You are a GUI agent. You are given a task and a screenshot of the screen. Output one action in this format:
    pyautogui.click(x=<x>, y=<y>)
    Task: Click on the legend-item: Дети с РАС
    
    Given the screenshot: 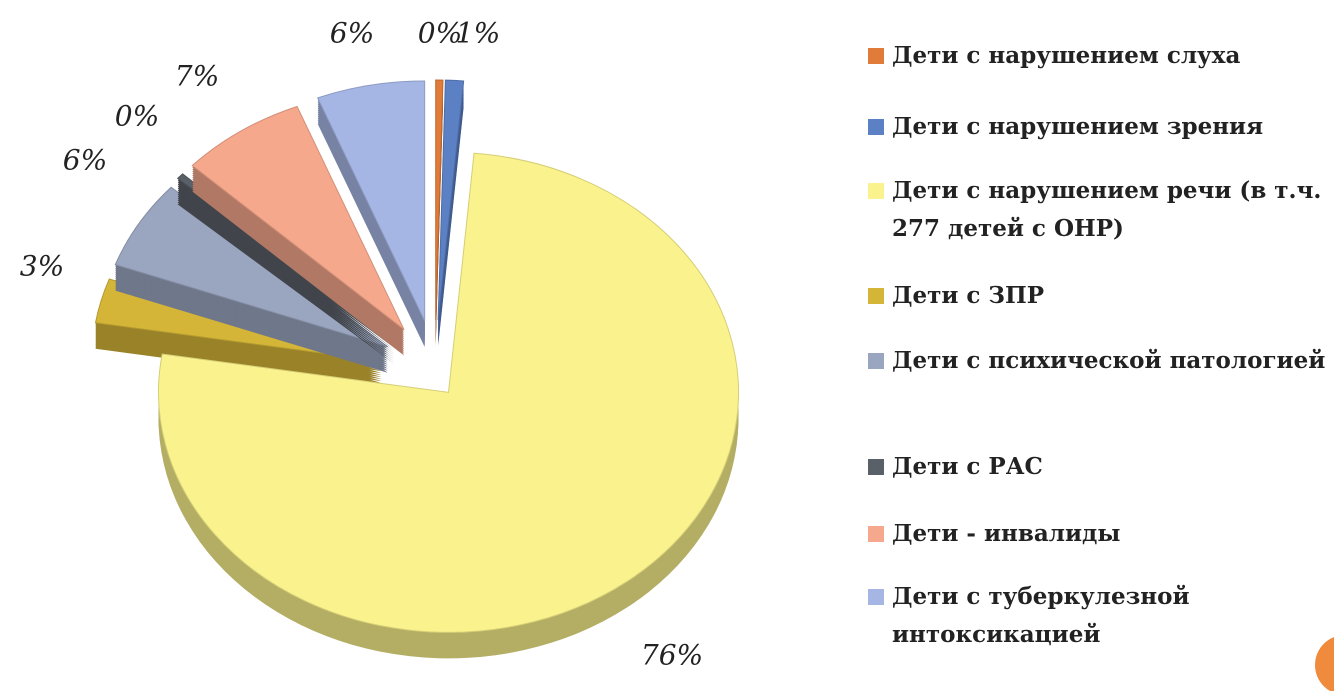 What is the action you would take?
    pyautogui.click(x=1098, y=467)
    